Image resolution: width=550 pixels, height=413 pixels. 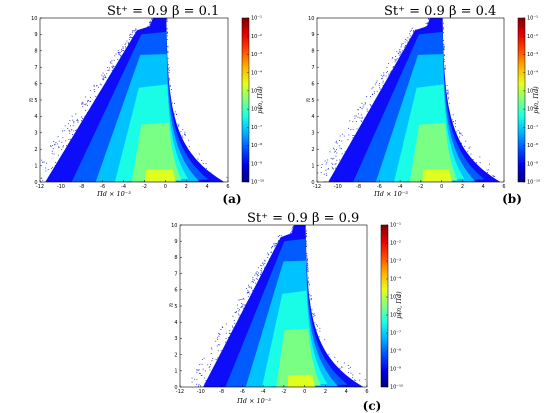 I want to click on colorbar-label: p(n, Πd), so click(x=260, y=100).